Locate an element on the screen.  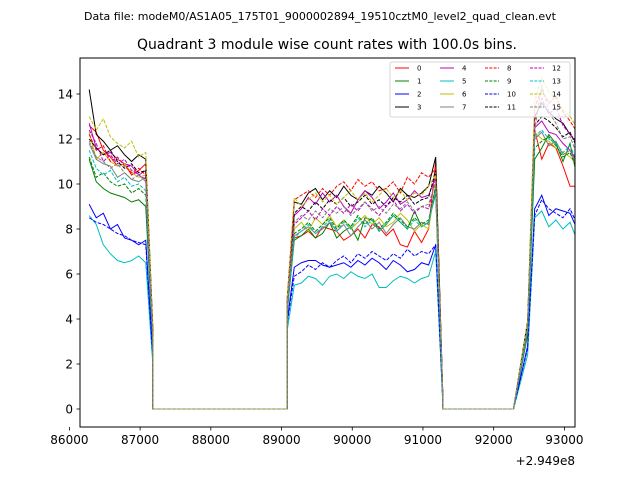
legend-label: 0 is located at coordinates (419, 69).